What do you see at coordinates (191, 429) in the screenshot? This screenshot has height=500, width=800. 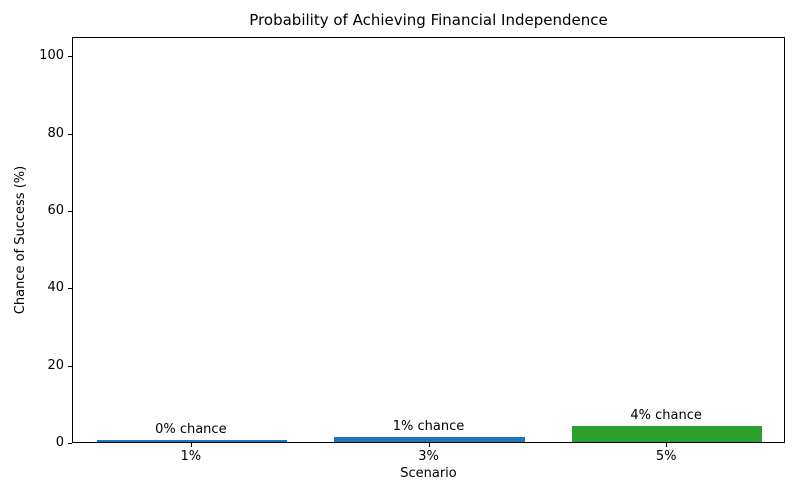 I see `bar-value-label: 0% chance` at bounding box center [191, 429].